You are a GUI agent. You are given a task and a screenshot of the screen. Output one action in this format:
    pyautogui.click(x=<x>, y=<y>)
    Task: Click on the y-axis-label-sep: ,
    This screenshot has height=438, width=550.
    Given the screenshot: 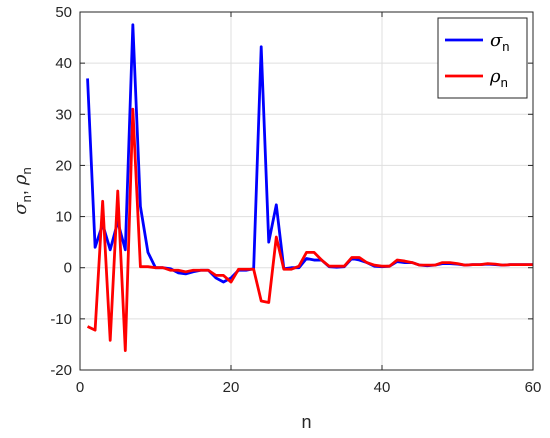 What is the action you would take?
    pyautogui.click(x=20, y=190)
    